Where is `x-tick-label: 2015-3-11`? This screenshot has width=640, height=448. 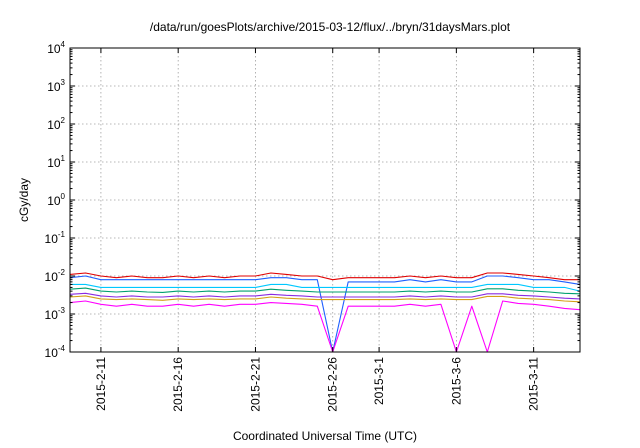
x-tick-label: 2015-3-11 is located at coordinates (534, 384).